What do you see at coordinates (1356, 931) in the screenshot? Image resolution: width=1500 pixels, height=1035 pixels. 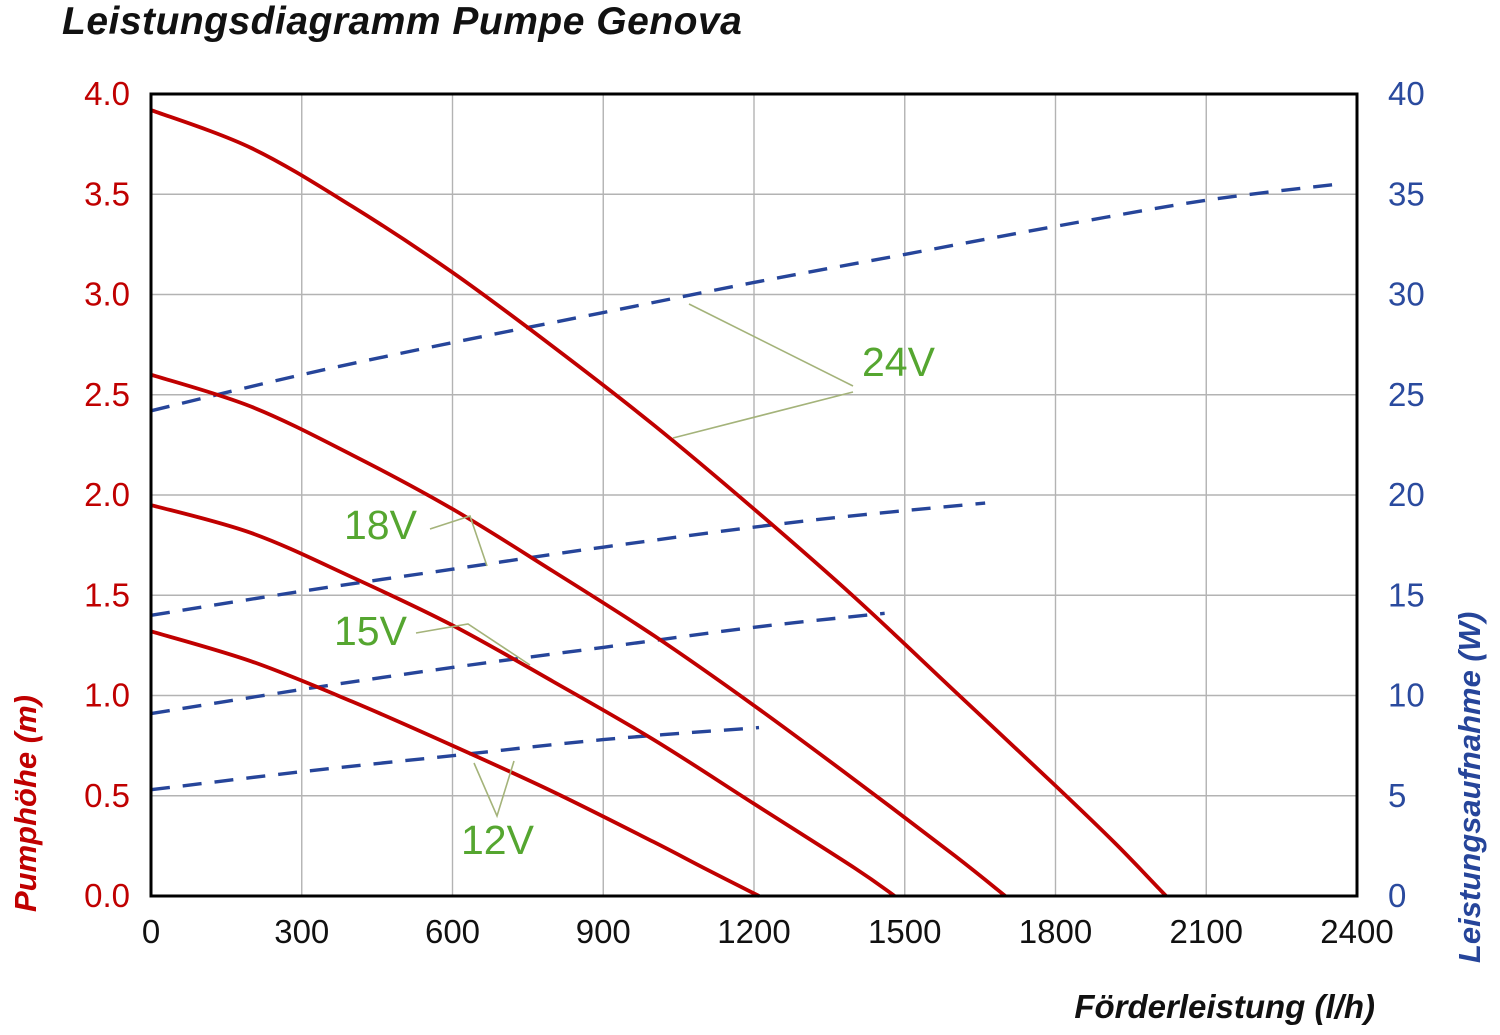 I see `x-tick-label: 2400` at bounding box center [1356, 931].